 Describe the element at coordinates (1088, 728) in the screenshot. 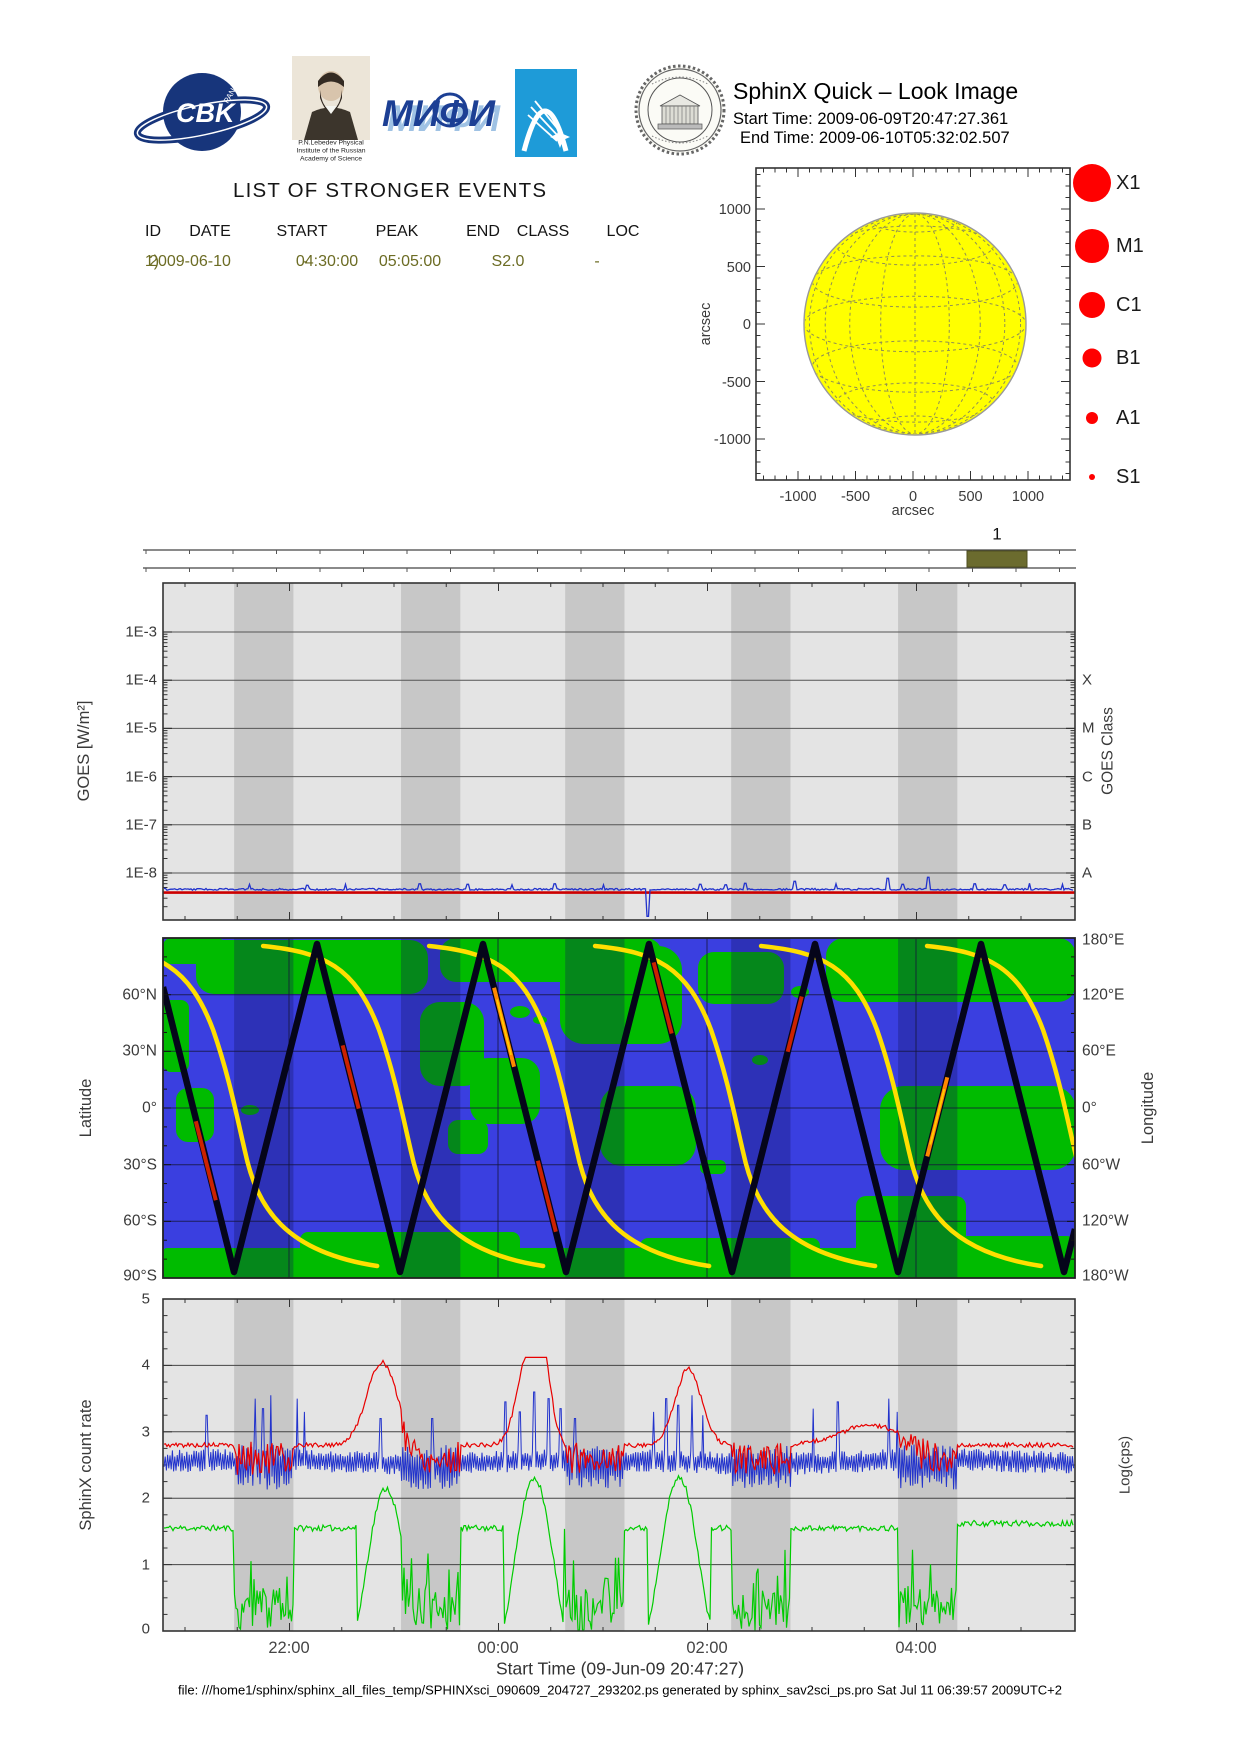

I see `goes-class-letter: M` at that location.